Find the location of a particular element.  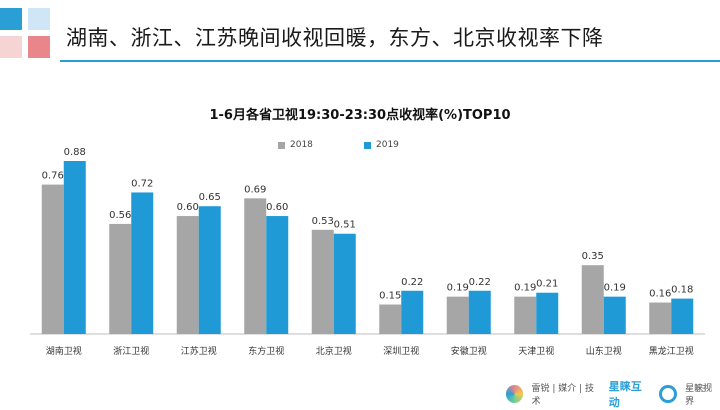

legend-item-2018: 2018 is located at coordinates (295, 145).